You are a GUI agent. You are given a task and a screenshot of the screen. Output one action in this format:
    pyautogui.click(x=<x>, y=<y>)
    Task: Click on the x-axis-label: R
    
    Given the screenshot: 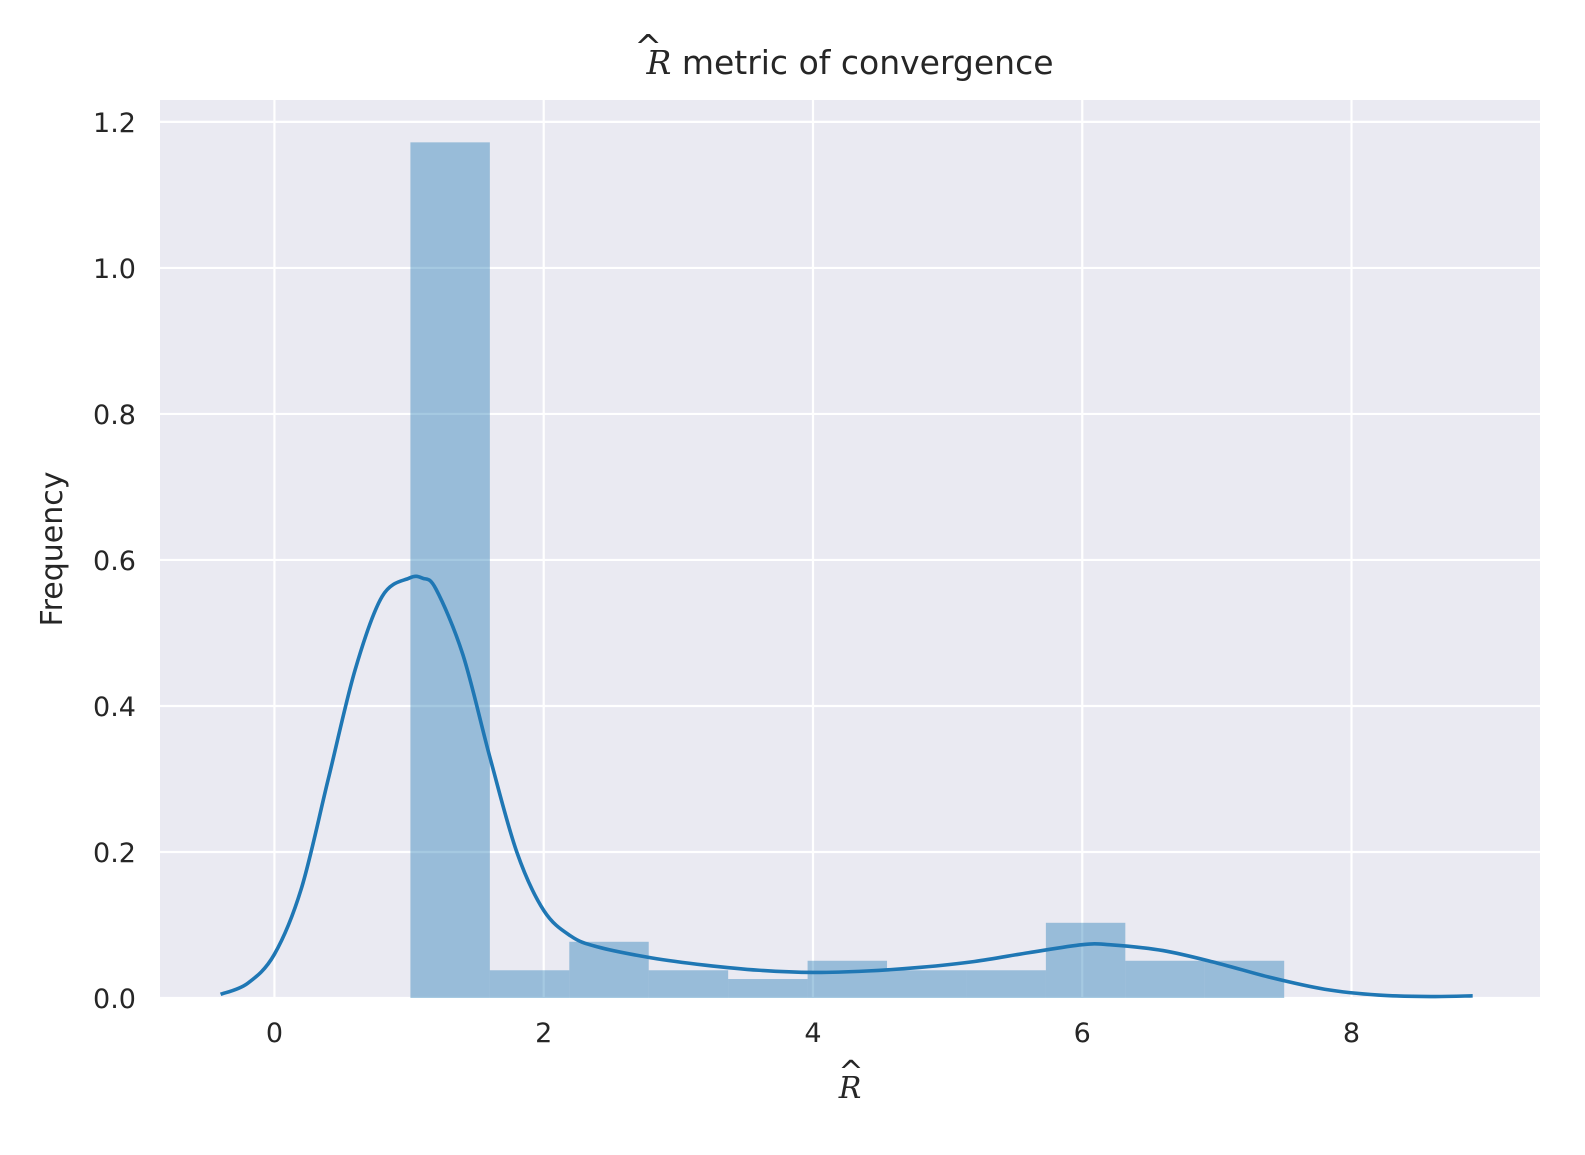 What is the action you would take?
    pyautogui.click(x=850, y=1088)
    